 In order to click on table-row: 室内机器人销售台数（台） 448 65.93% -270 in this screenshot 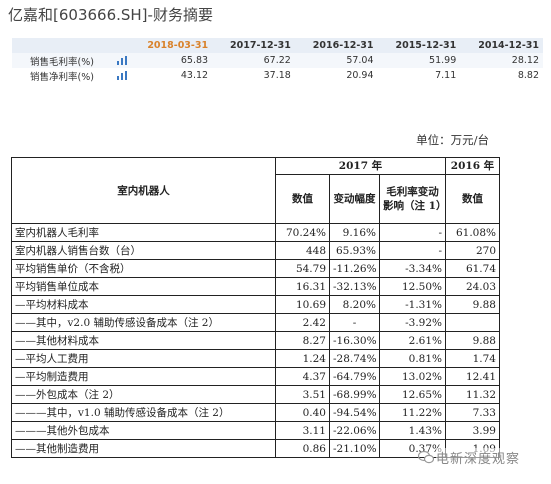, I will do `click(255, 250)`.